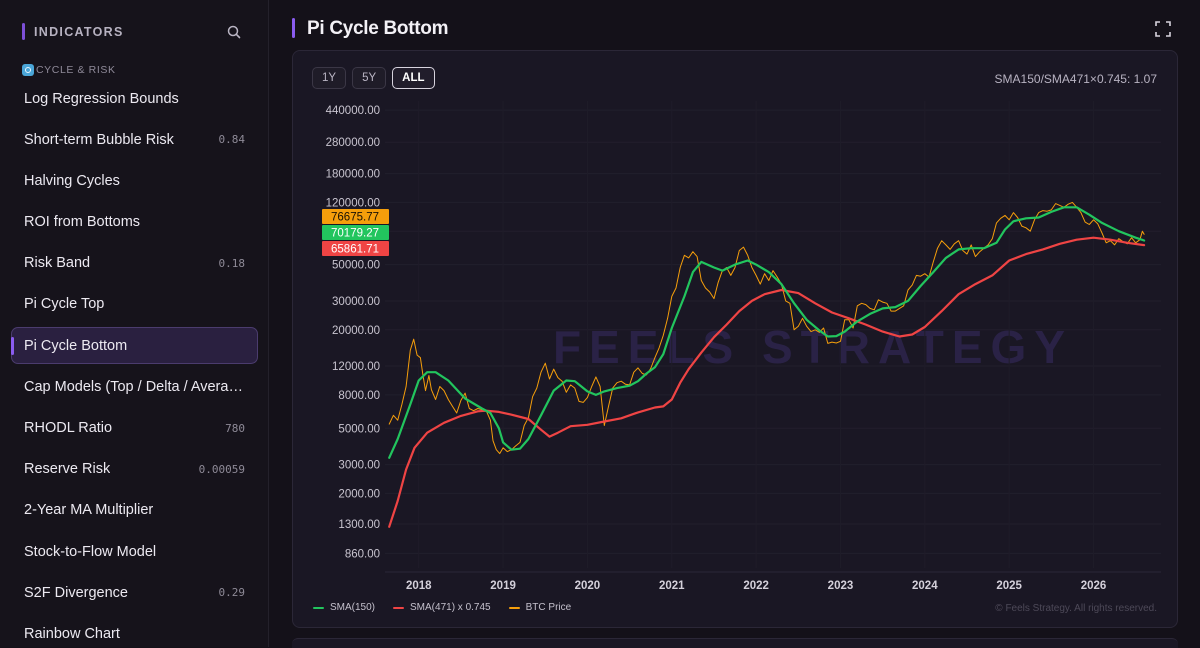  I want to click on sidebar-item-label: 2-Year MA Multiplier, so click(89, 510).